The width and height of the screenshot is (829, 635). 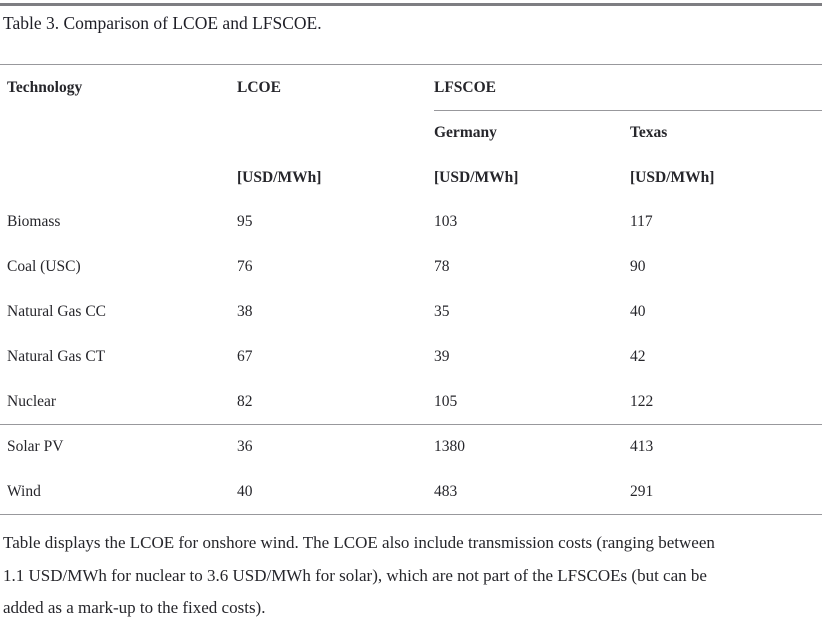 I want to click on unit-lcoe: [USD/MWh], so click(x=279, y=177).